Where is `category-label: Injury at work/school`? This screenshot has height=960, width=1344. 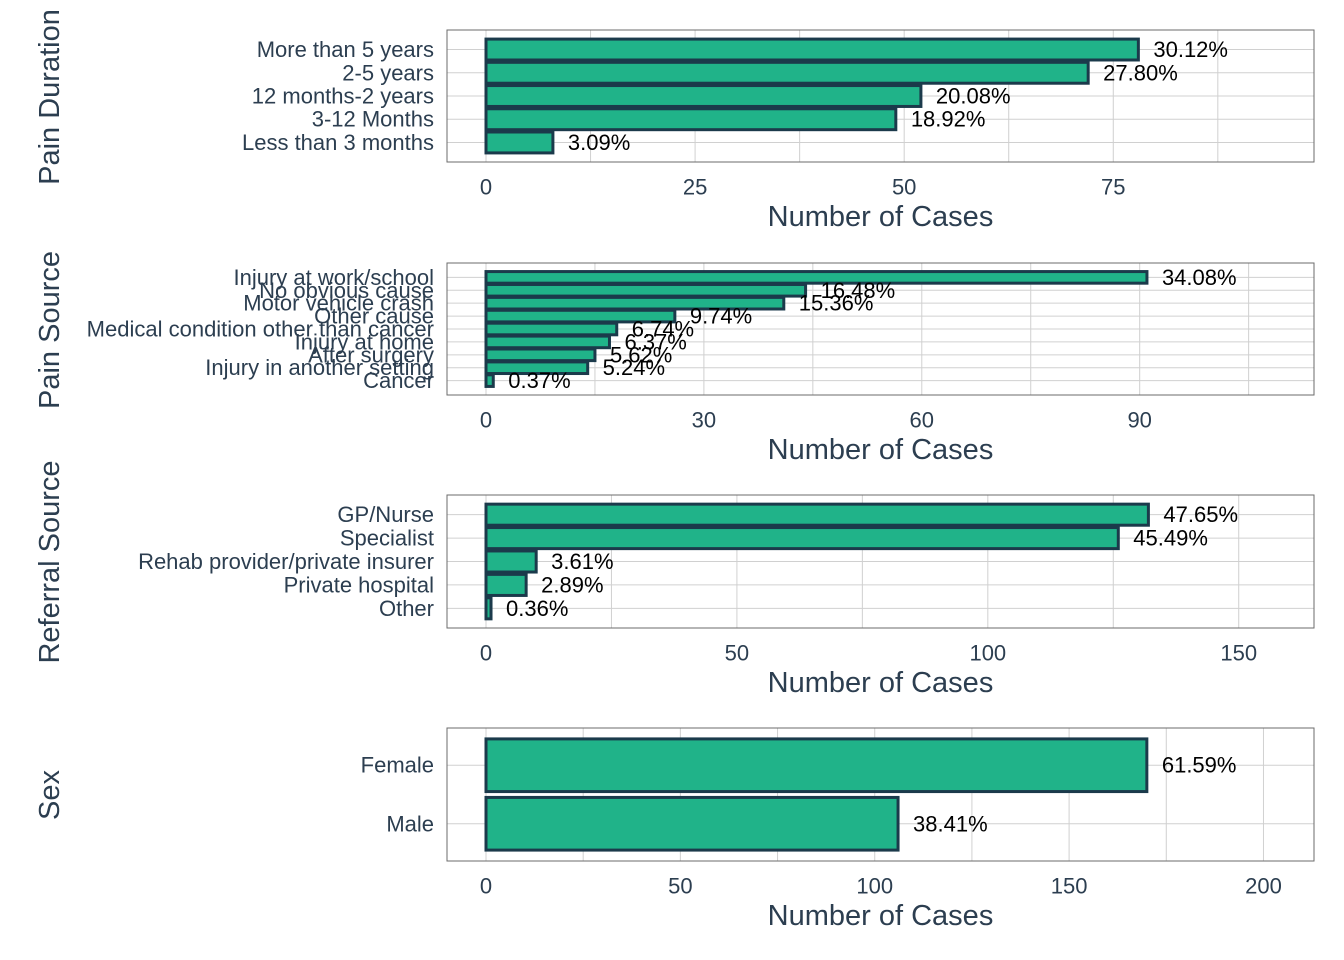 category-label: Injury at work/school is located at coordinates (333, 277).